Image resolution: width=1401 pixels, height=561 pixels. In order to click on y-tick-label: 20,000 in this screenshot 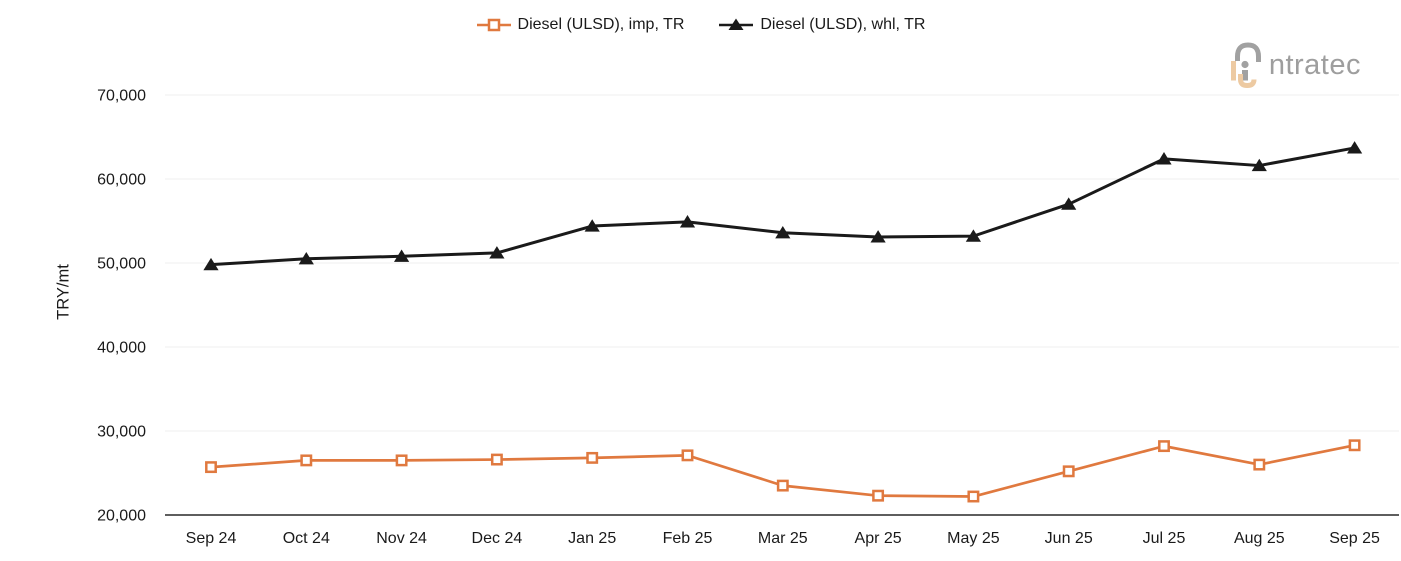, I will do `click(121, 516)`.